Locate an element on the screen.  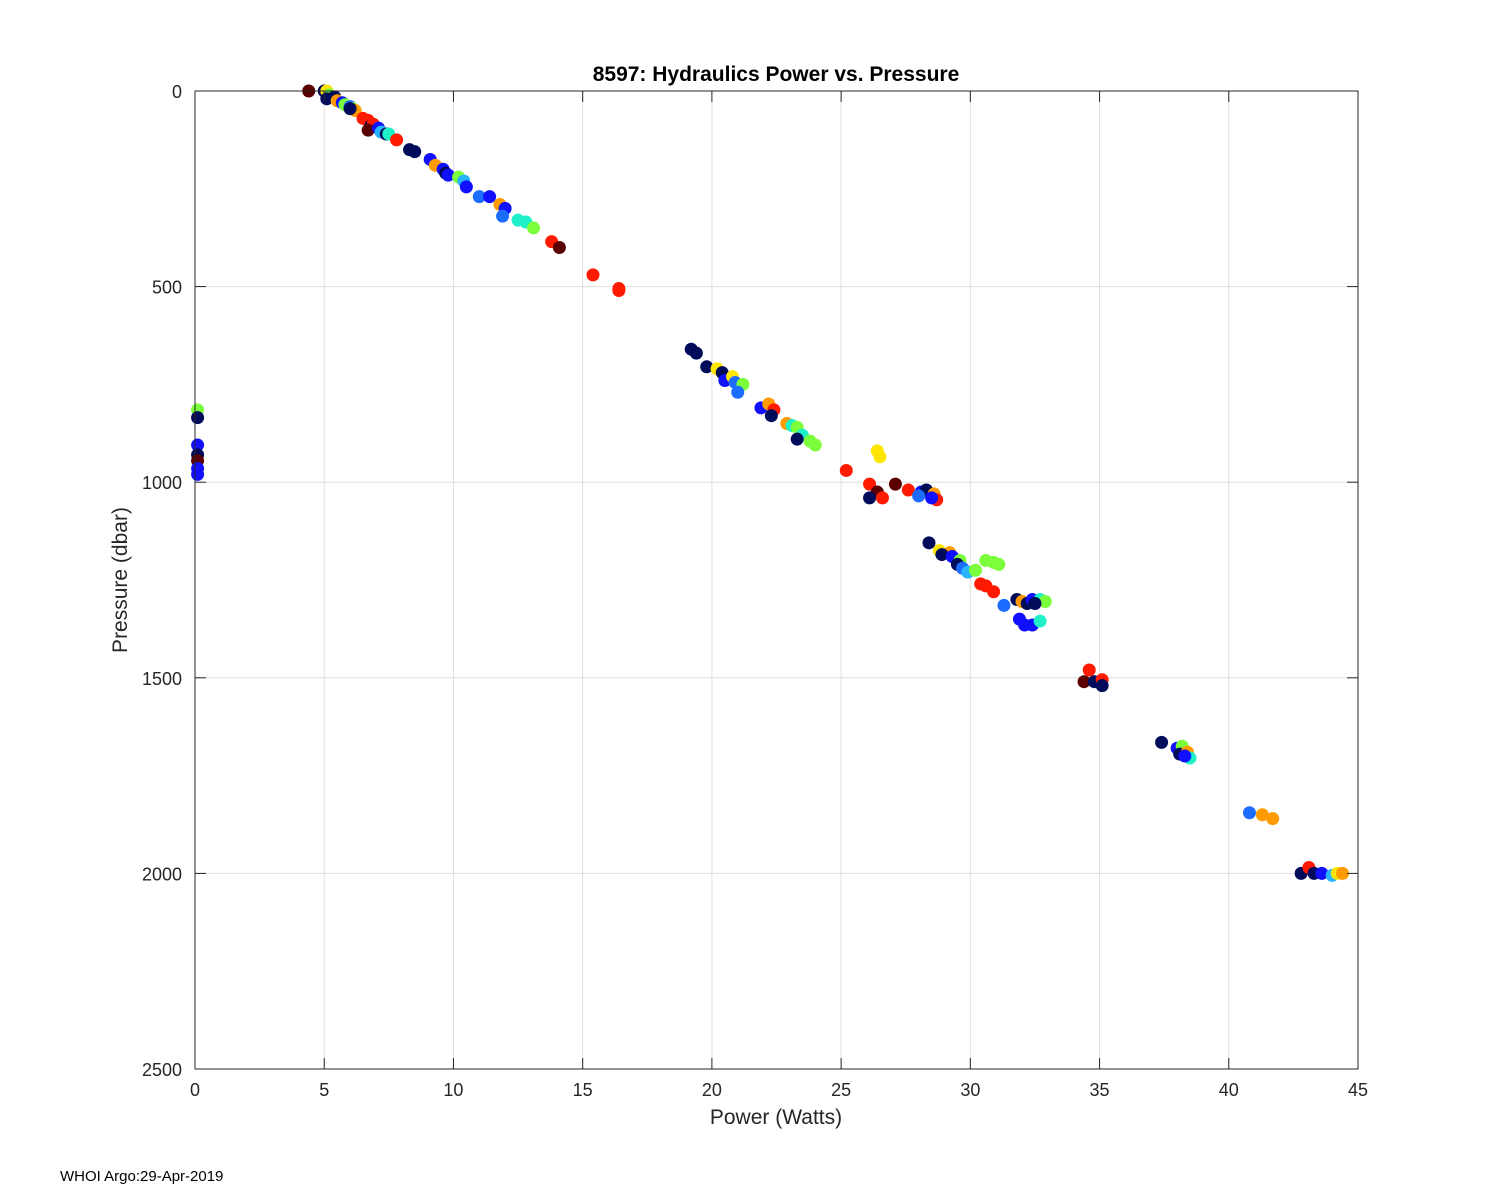
y-tick-label: 500 is located at coordinates (167, 288).